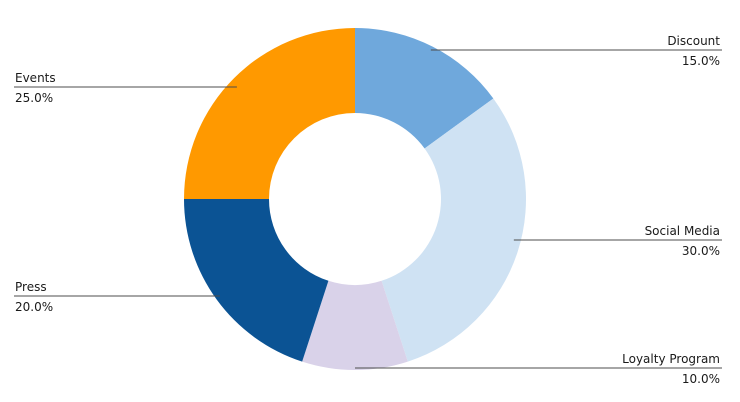 The height and width of the screenshot is (402, 740). What do you see at coordinates (355, 325) in the screenshot?
I see `slice-loyalty-program` at bounding box center [355, 325].